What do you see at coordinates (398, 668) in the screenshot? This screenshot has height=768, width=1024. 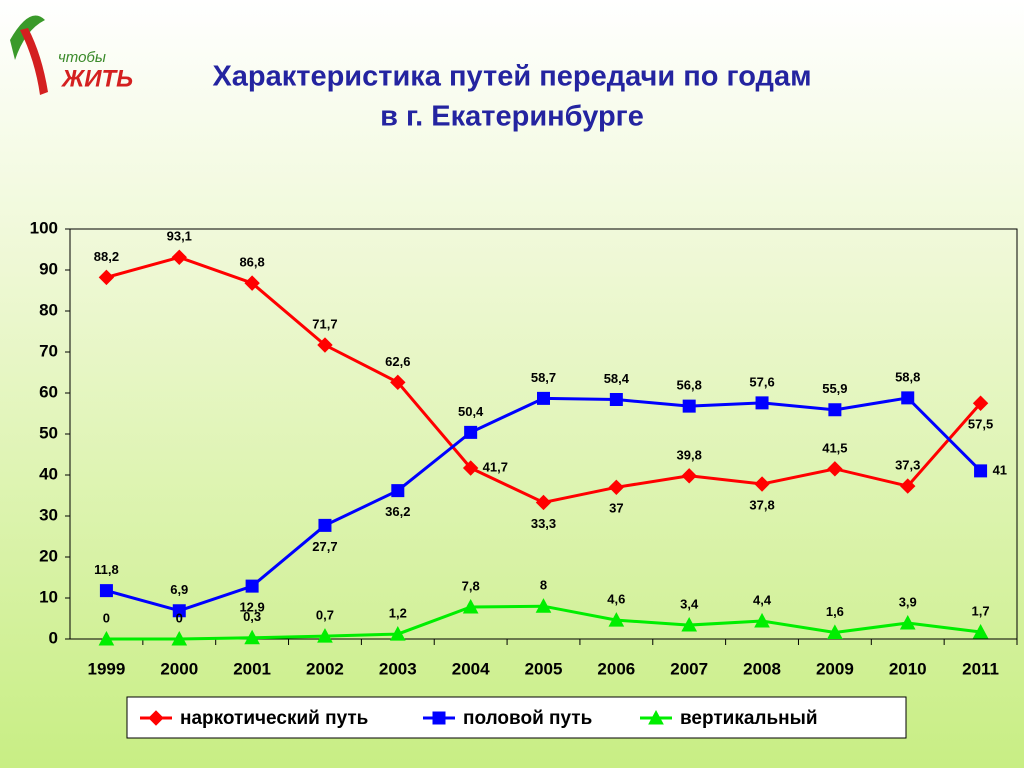 I see `x-tick-label: 2003` at bounding box center [398, 668].